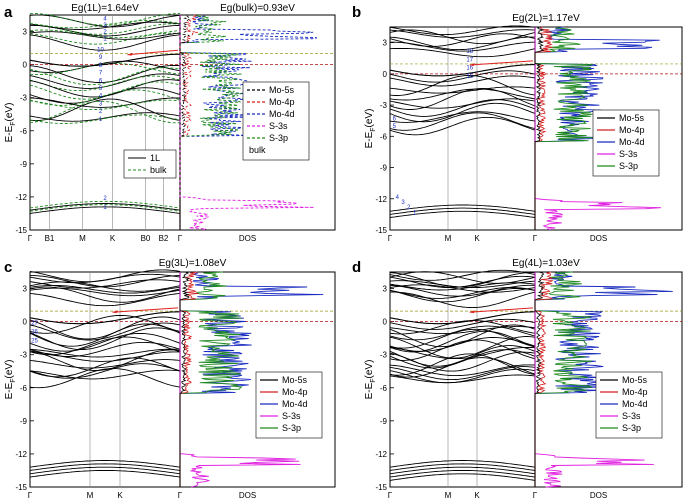  What do you see at coordinates (101, 66) in the screenshot?
I see `band-index-label: 8` at bounding box center [101, 66].